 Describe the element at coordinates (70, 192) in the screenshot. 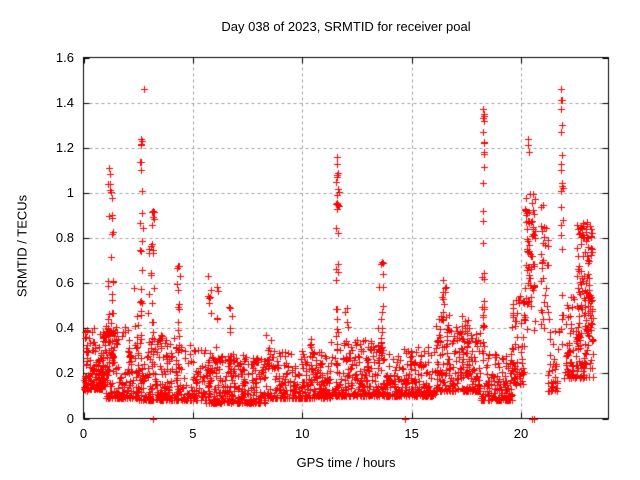

I see `y-tick-label: 1` at that location.